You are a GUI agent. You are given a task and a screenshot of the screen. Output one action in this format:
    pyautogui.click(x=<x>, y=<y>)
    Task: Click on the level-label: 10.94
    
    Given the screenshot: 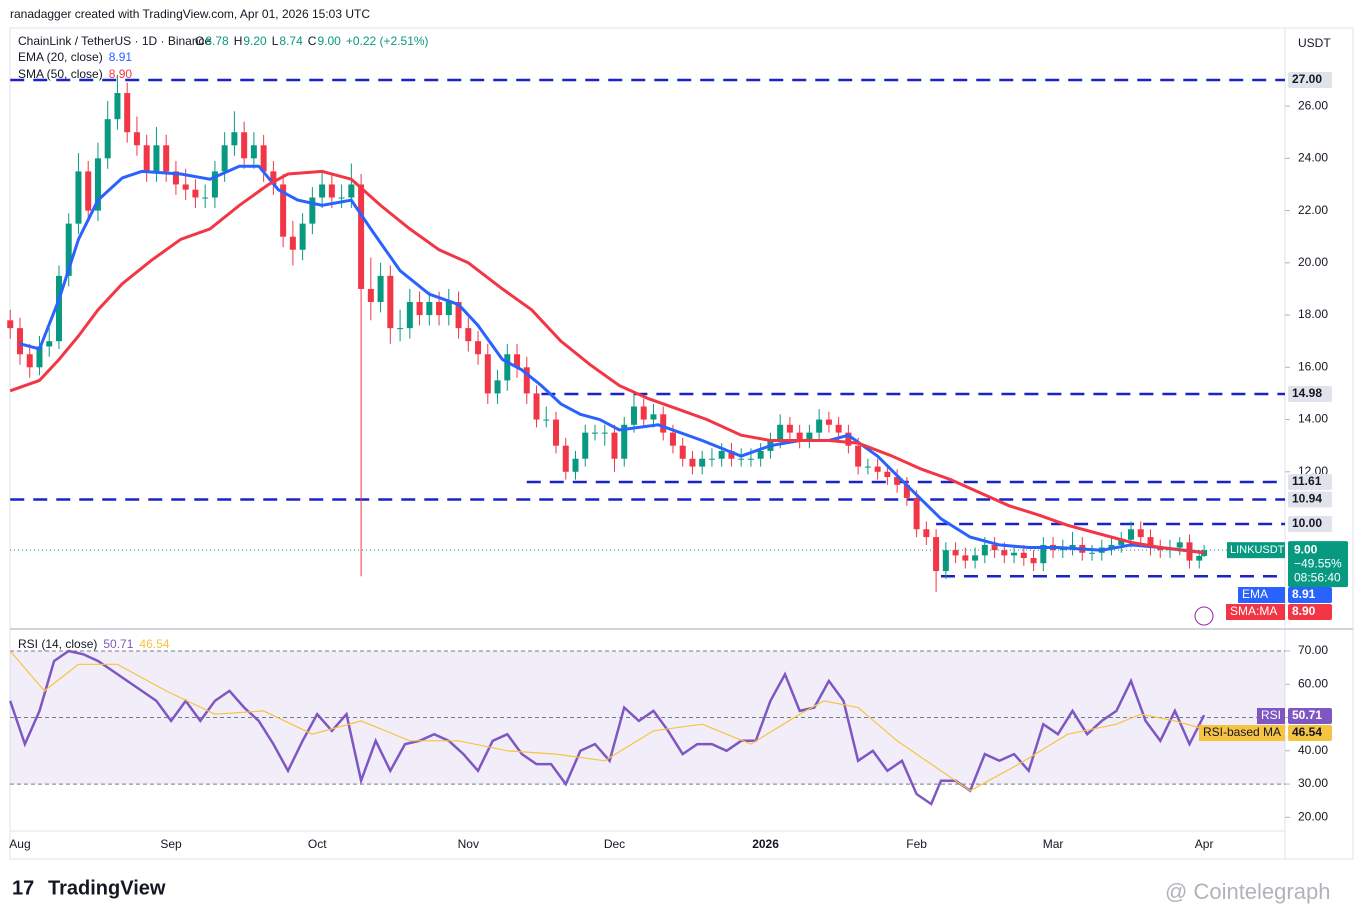 What is the action you would take?
    pyautogui.click(x=1307, y=499)
    